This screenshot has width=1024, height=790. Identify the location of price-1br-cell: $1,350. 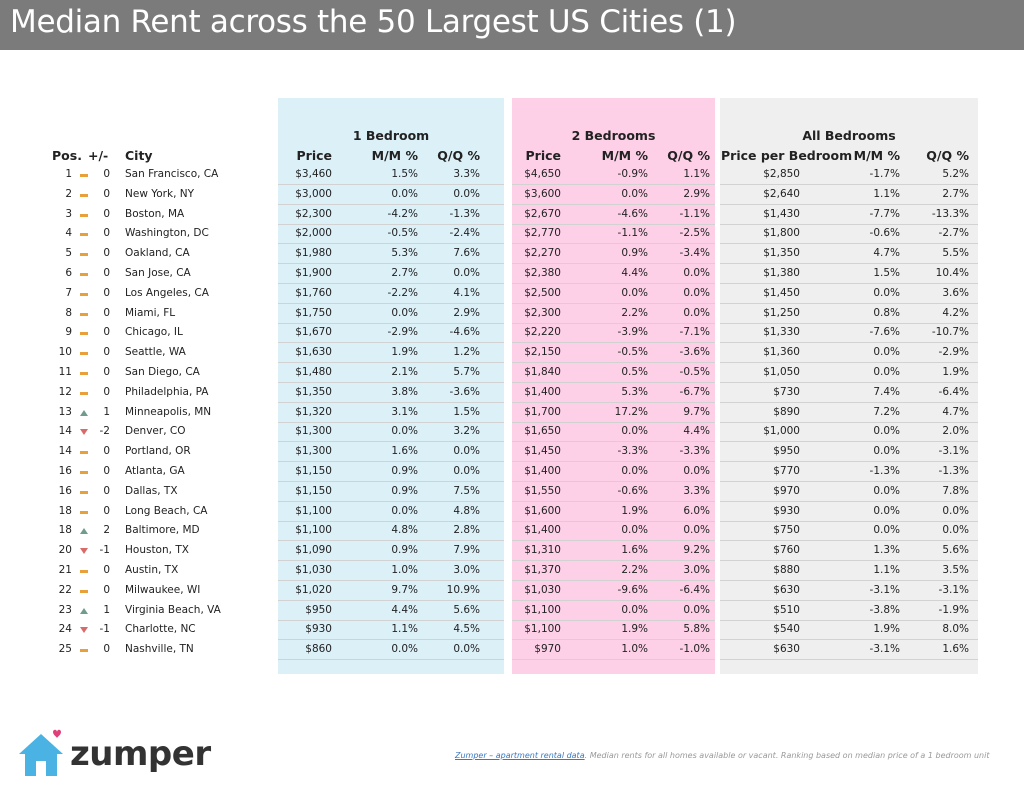
(313, 391).